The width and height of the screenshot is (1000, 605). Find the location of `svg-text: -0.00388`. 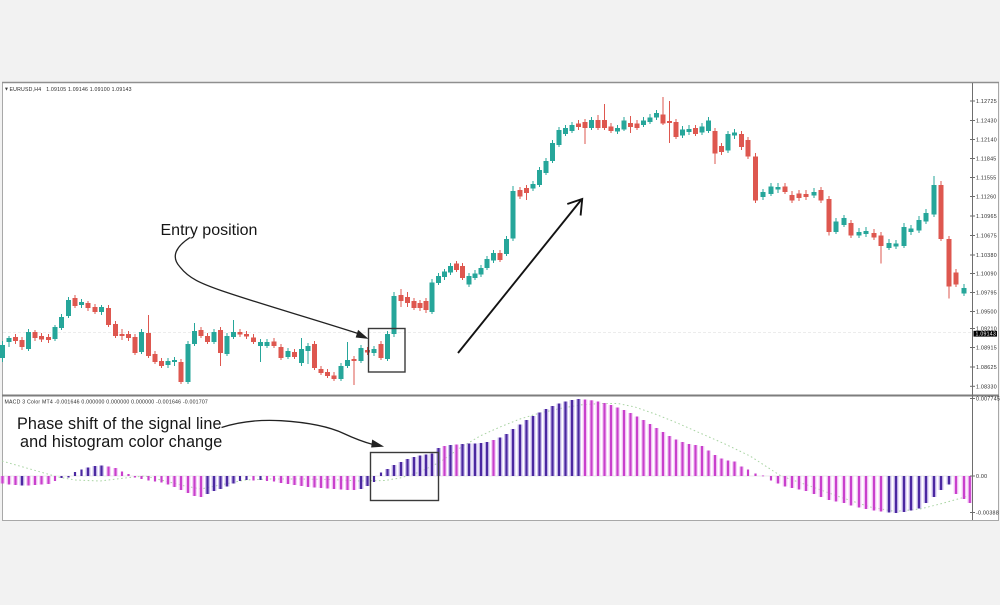

svg-text: -0.00388 is located at coordinates (987, 514).